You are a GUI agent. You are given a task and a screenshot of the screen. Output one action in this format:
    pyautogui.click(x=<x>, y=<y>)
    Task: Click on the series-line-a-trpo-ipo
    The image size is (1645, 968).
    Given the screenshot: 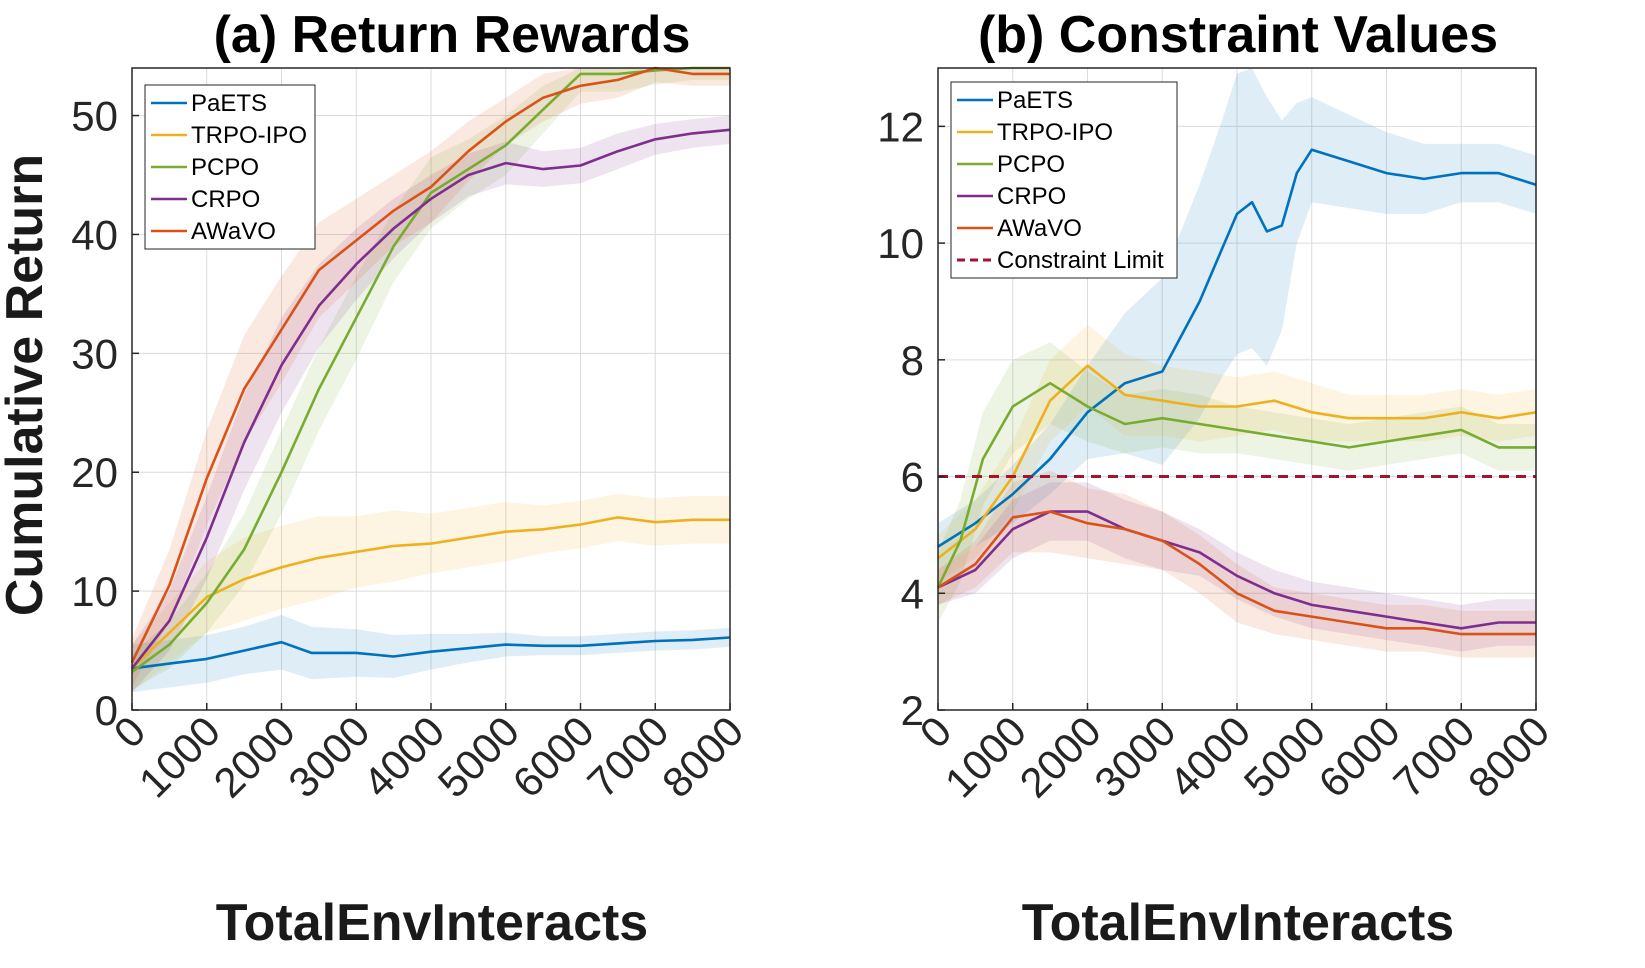 What is the action you would take?
    pyautogui.click(x=430, y=593)
    